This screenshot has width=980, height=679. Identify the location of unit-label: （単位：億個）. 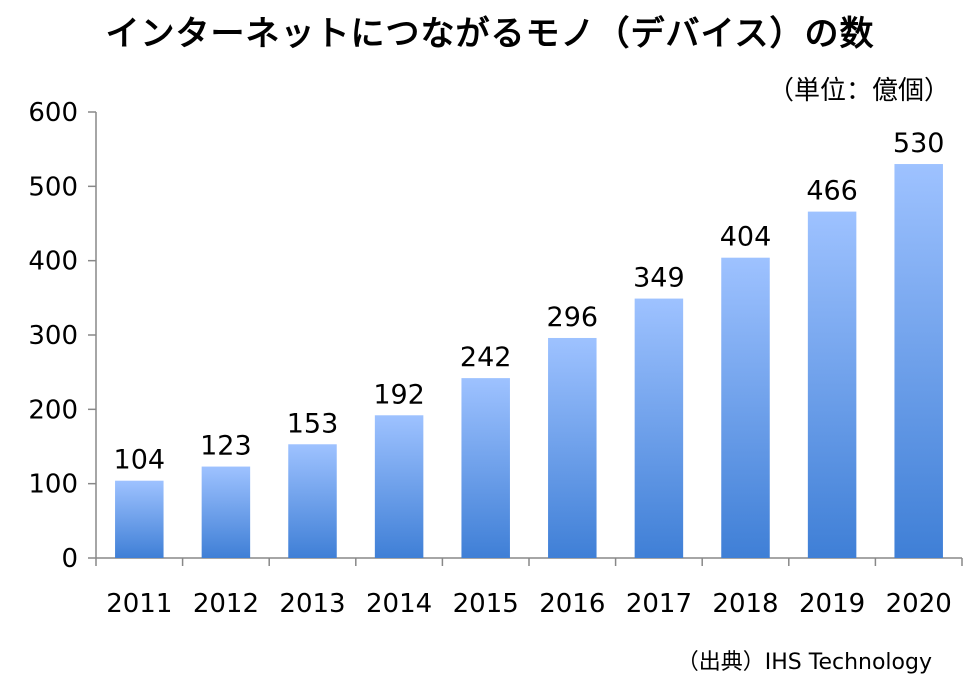
(858, 91).